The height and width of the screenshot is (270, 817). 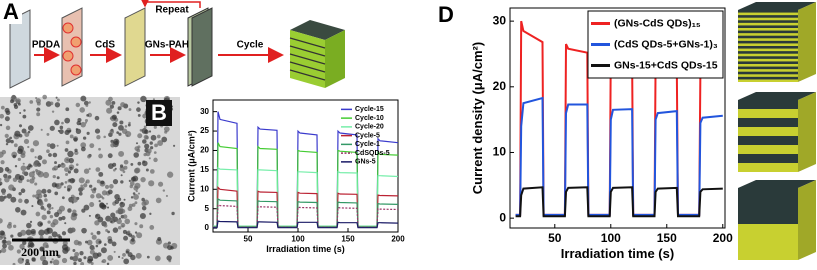 I want to click on legend-label: (CdS QDs-5+GNs-1)₃, so click(x=666, y=44).